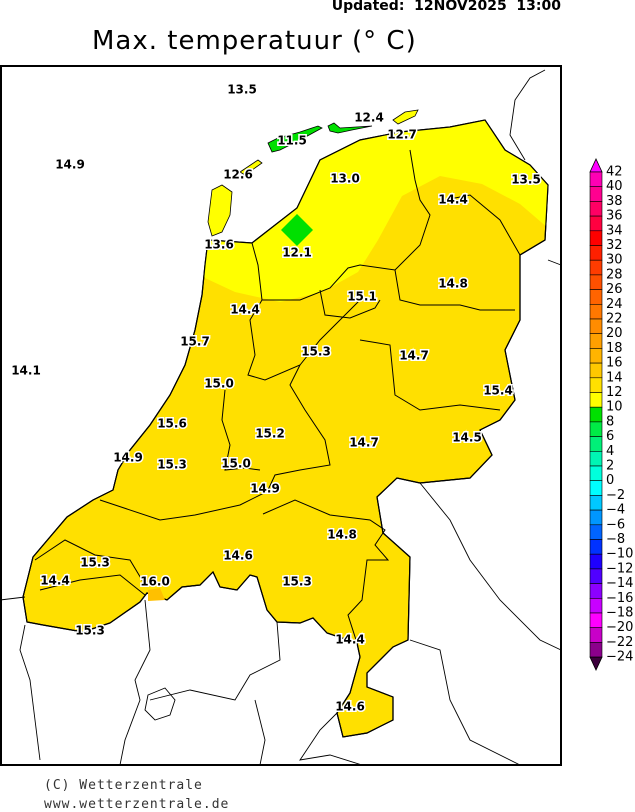  What do you see at coordinates (619, 568) in the screenshot?
I see `legend-label: −12` at bounding box center [619, 568].